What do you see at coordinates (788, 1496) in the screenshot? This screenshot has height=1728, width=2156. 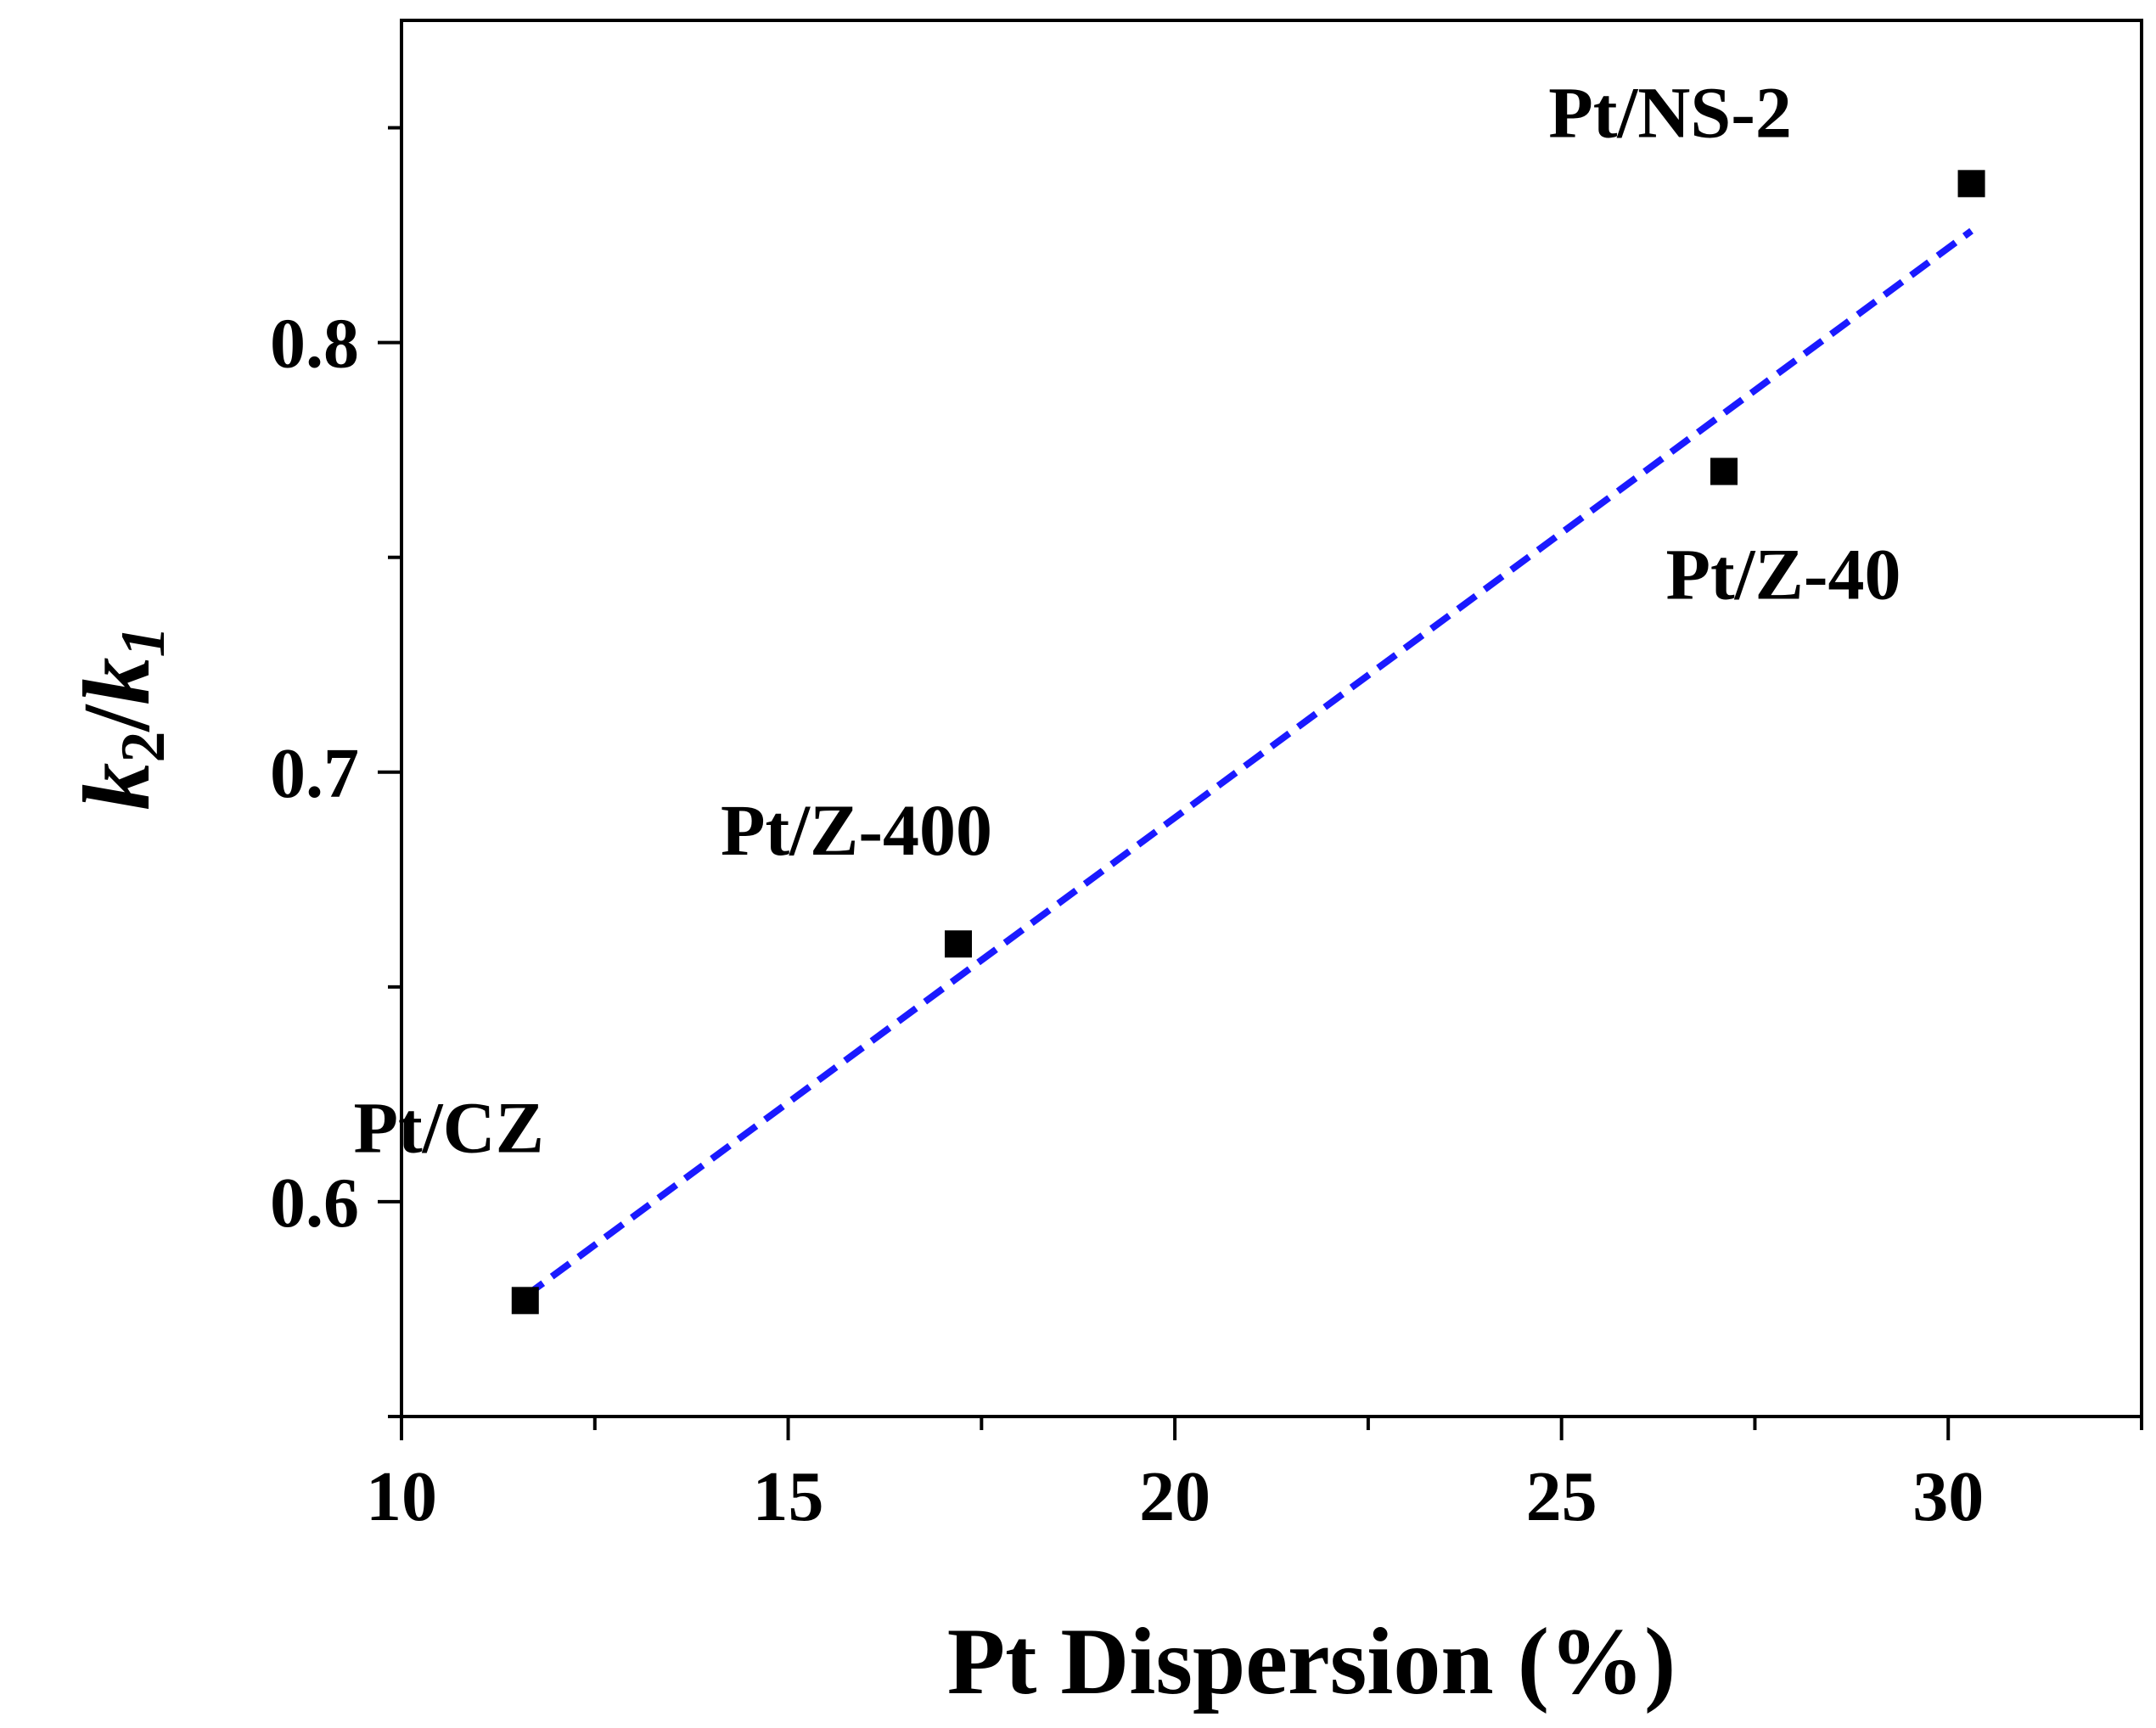 I see `x-tick-label: 15` at bounding box center [788, 1496].